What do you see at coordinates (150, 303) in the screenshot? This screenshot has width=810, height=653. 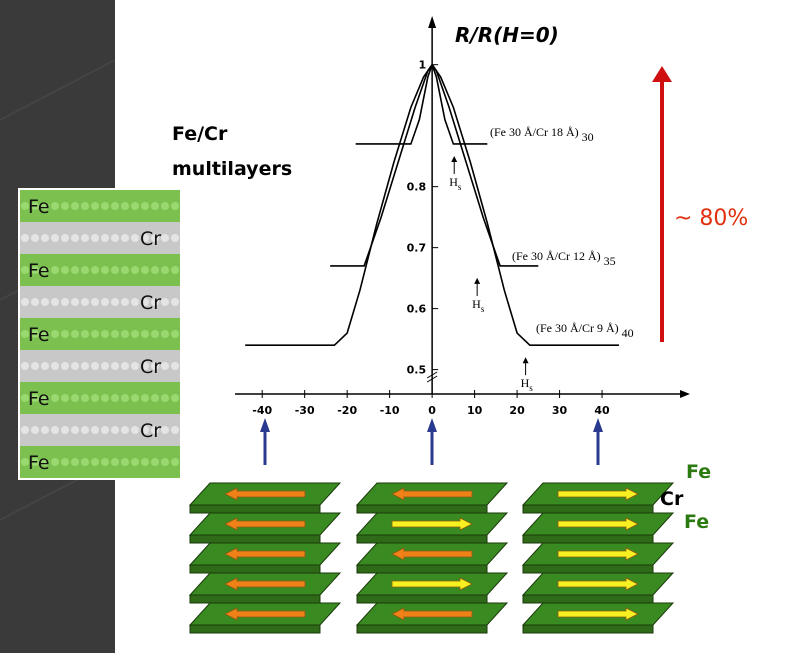 I see `layer-label: Cr` at bounding box center [150, 303].